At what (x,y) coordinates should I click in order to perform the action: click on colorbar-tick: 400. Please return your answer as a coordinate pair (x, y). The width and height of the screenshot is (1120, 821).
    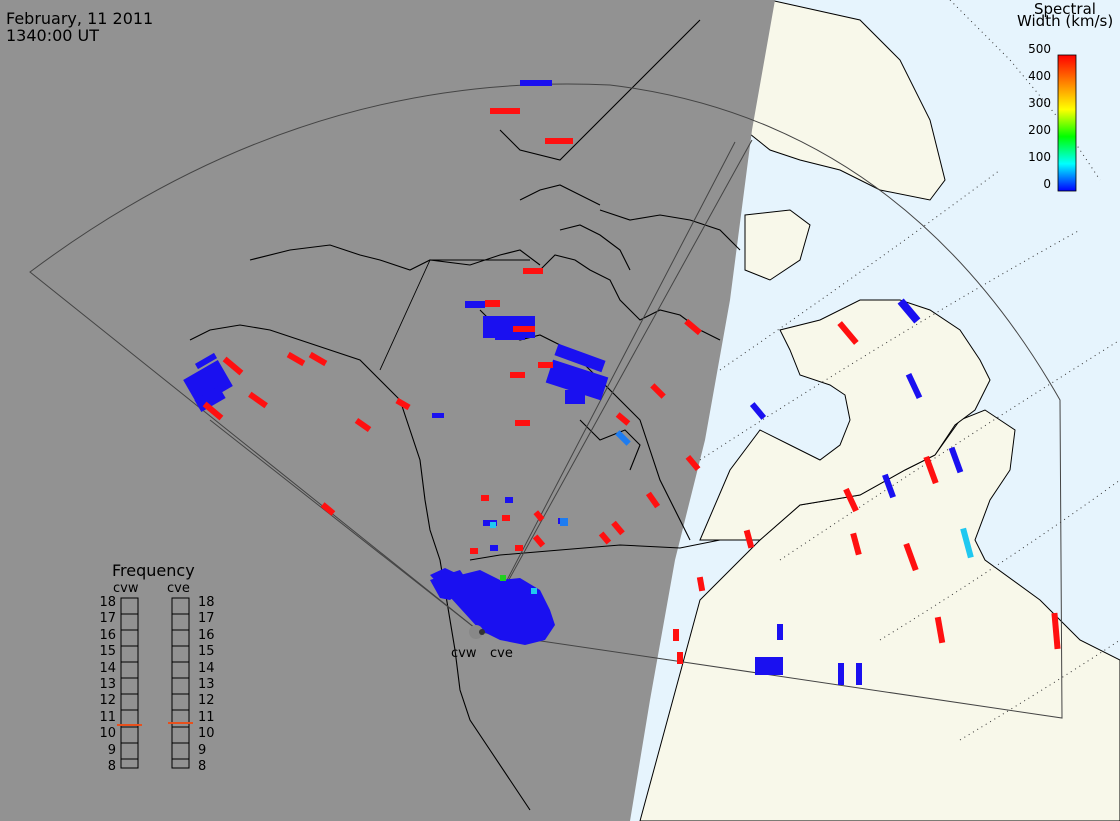
    Looking at the image, I should click on (1039, 76).